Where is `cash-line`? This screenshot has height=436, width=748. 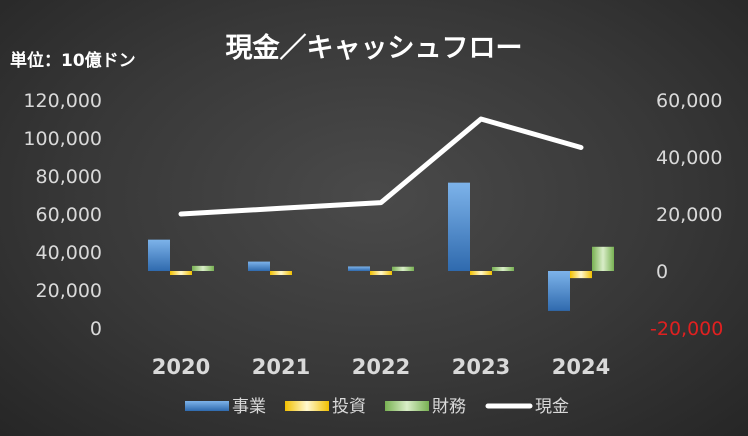
cash-line is located at coordinates (381, 166).